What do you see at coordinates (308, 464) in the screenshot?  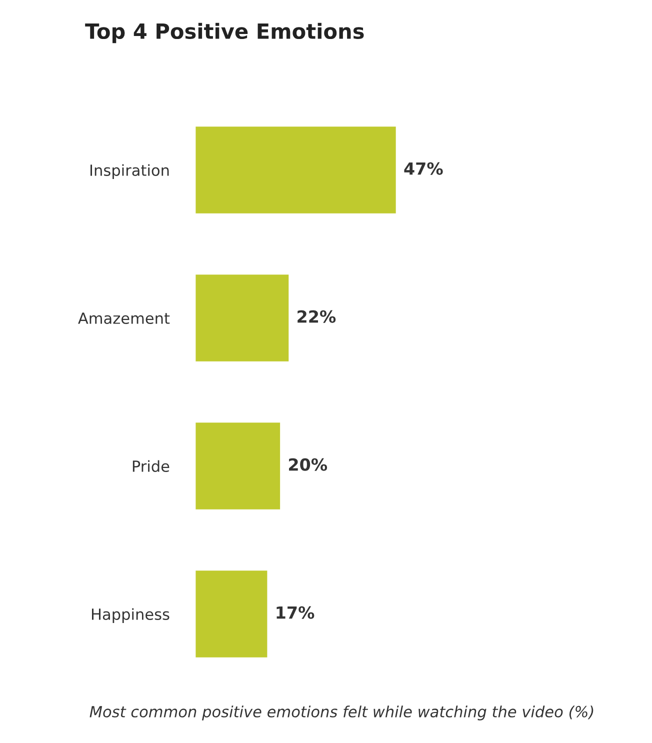 I see `data-label: 20%` at bounding box center [308, 464].